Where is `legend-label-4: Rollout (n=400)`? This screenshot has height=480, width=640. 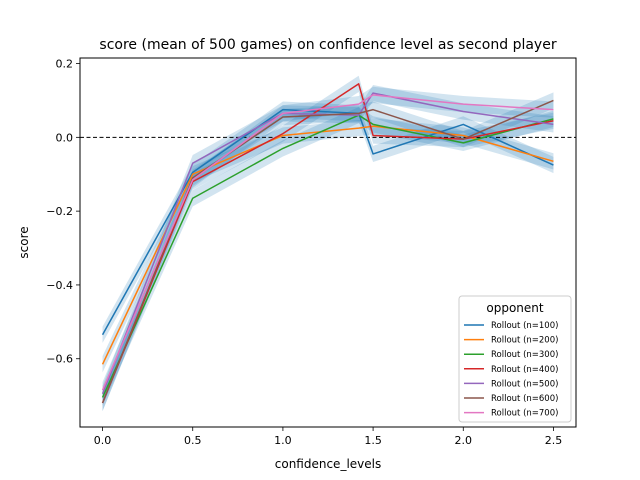
legend-label-4: Rollout (n=400) is located at coordinates (524, 370).